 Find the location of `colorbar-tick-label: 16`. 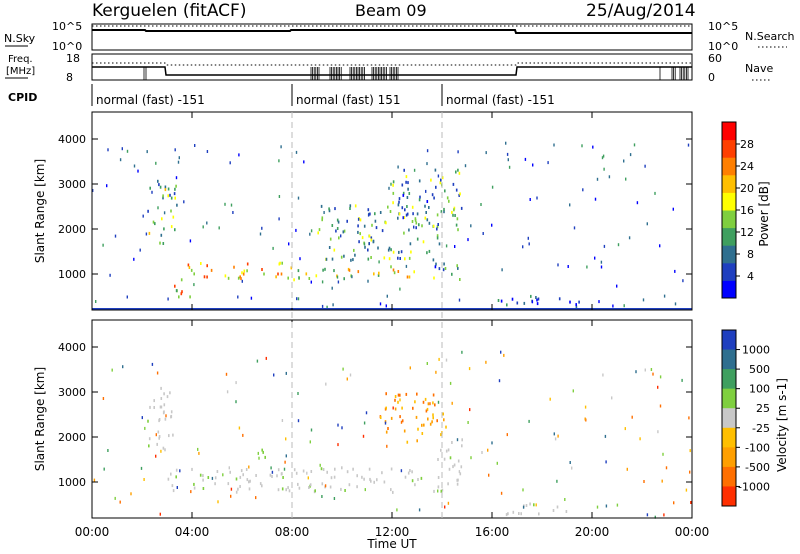

colorbar-tick-label: 16 is located at coordinates (747, 210).